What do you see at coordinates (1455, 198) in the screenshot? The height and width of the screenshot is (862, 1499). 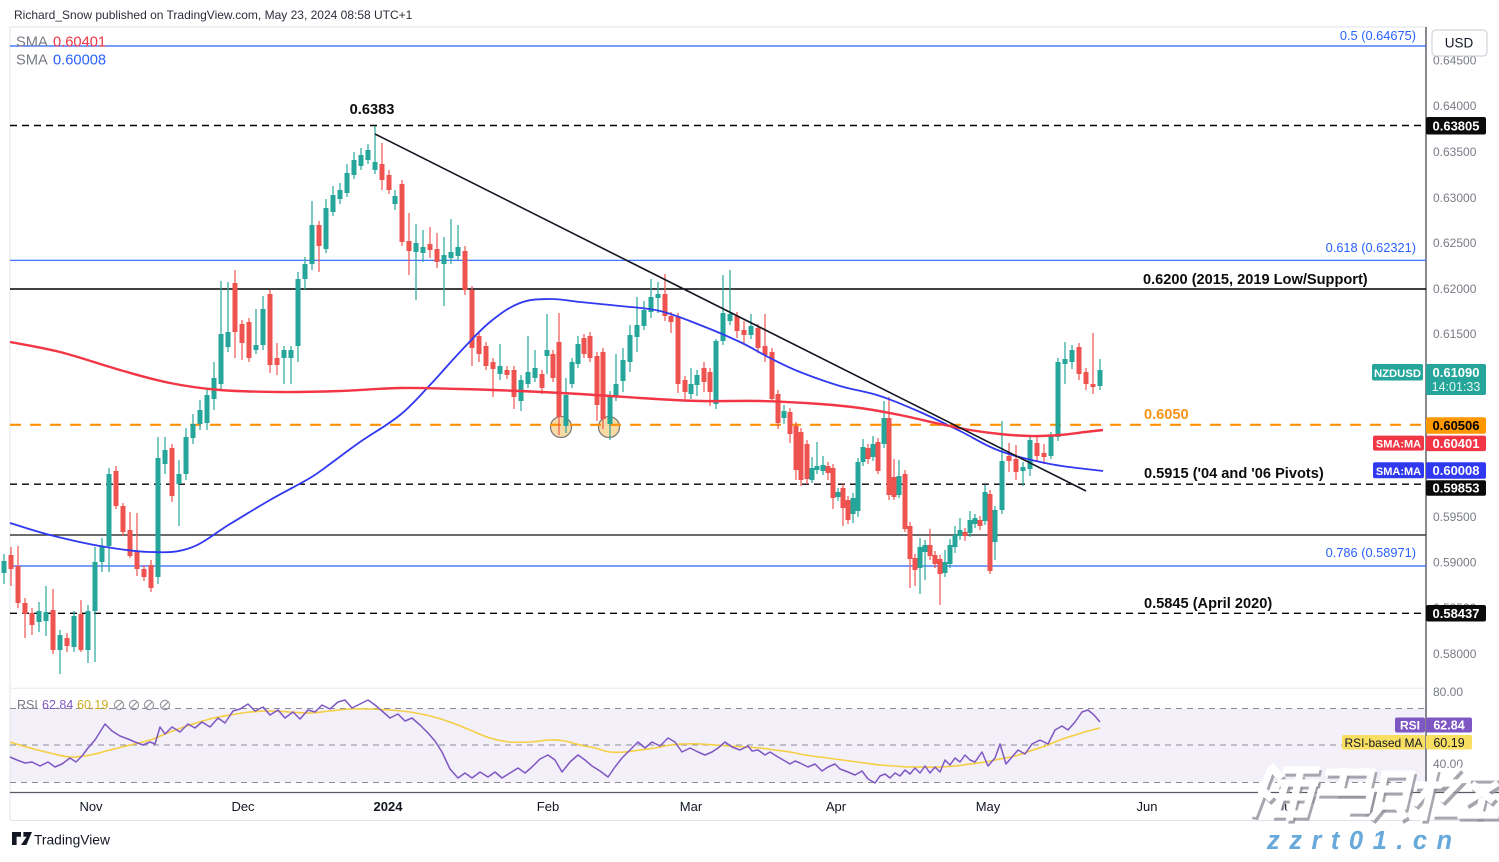 I see `svg-text: 0.63000` at bounding box center [1455, 198].